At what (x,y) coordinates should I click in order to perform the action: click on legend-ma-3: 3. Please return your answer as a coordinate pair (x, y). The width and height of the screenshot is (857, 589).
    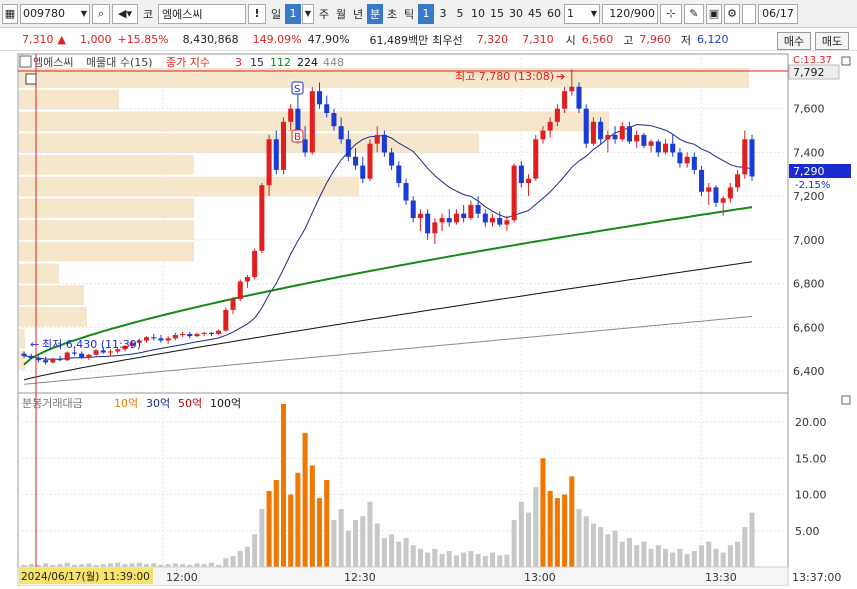
    Looking at the image, I should click on (238, 62).